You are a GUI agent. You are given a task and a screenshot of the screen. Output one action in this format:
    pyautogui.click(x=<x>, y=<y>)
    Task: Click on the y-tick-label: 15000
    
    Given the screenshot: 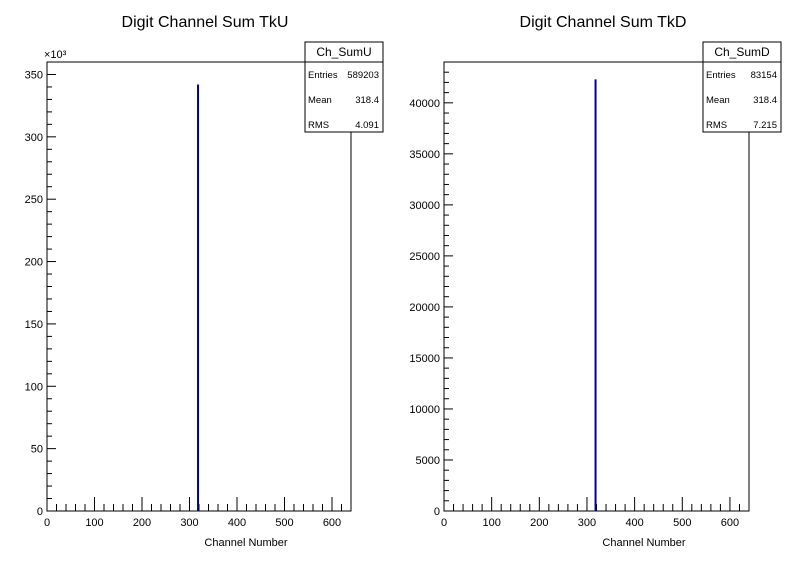 What is the action you would take?
    pyautogui.click(x=424, y=359)
    